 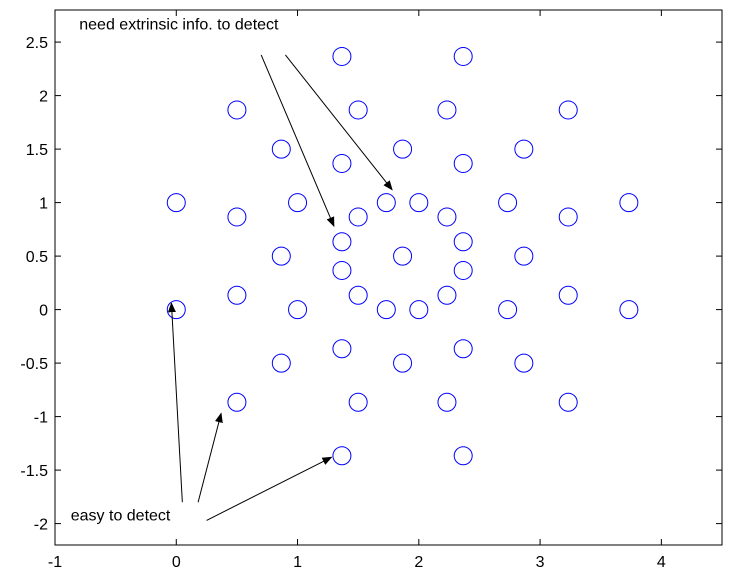 I want to click on x-tick-label: 2, so click(x=418, y=562).